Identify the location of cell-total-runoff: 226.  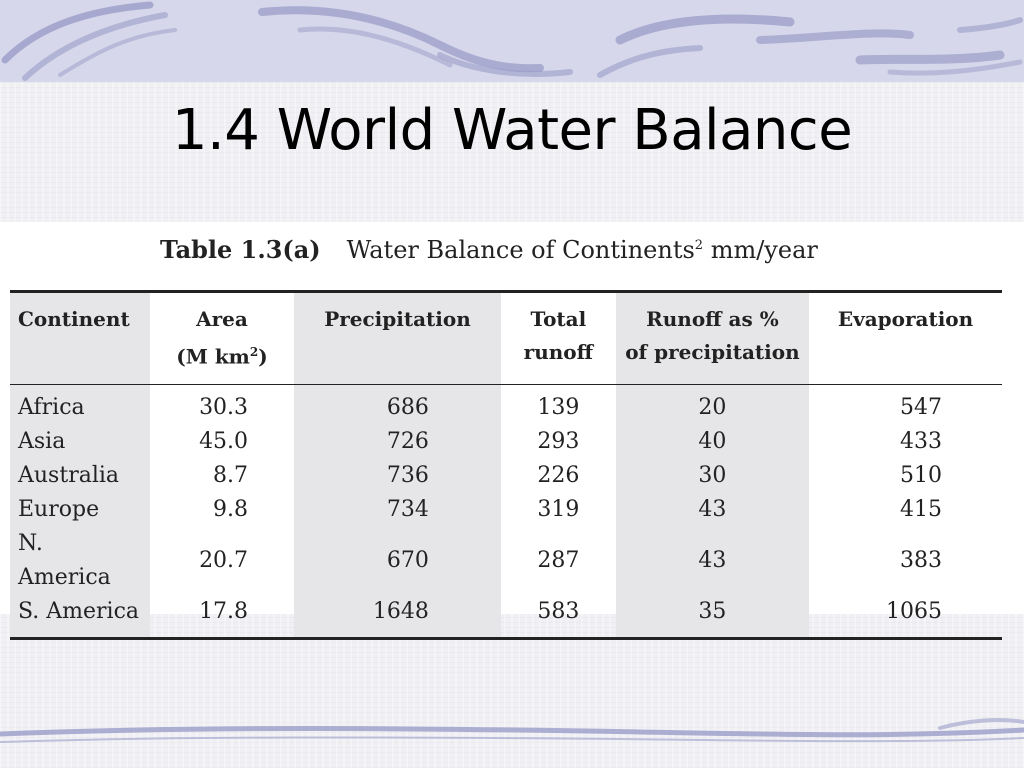
(558, 475).